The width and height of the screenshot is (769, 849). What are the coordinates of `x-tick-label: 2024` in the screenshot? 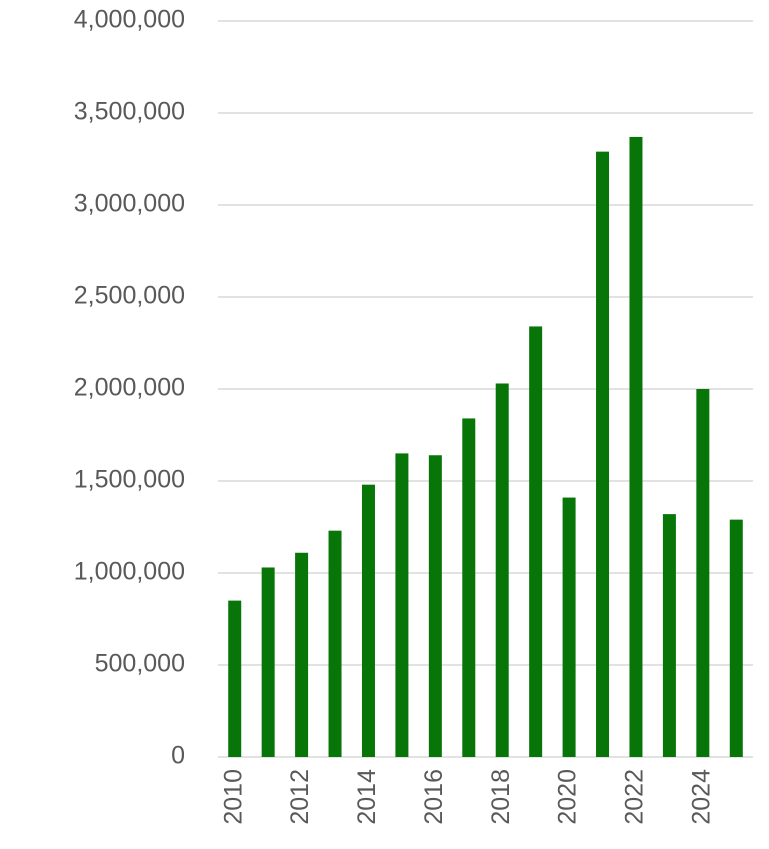 It's located at (701, 797).